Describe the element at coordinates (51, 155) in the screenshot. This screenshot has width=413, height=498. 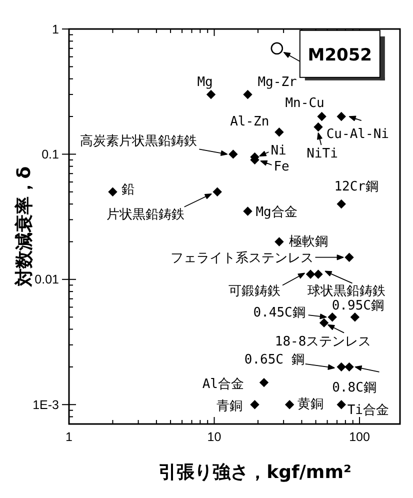
I see `y-tick-label: 0.1` at that location.